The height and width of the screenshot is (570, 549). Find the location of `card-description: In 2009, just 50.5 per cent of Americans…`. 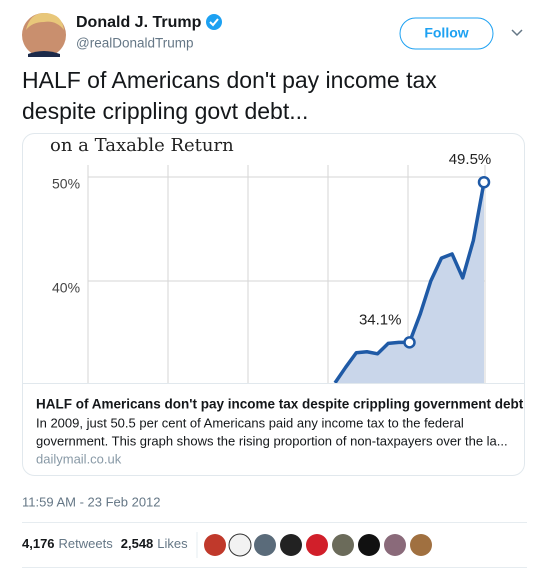

card-description: In 2009, just 50.5 per cent of Americans… is located at coordinates (250, 422).